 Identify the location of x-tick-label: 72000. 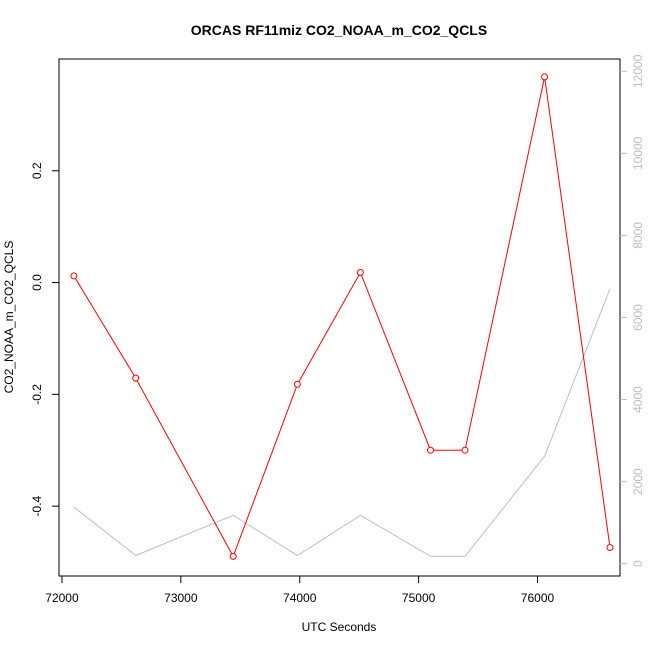
(62, 598).